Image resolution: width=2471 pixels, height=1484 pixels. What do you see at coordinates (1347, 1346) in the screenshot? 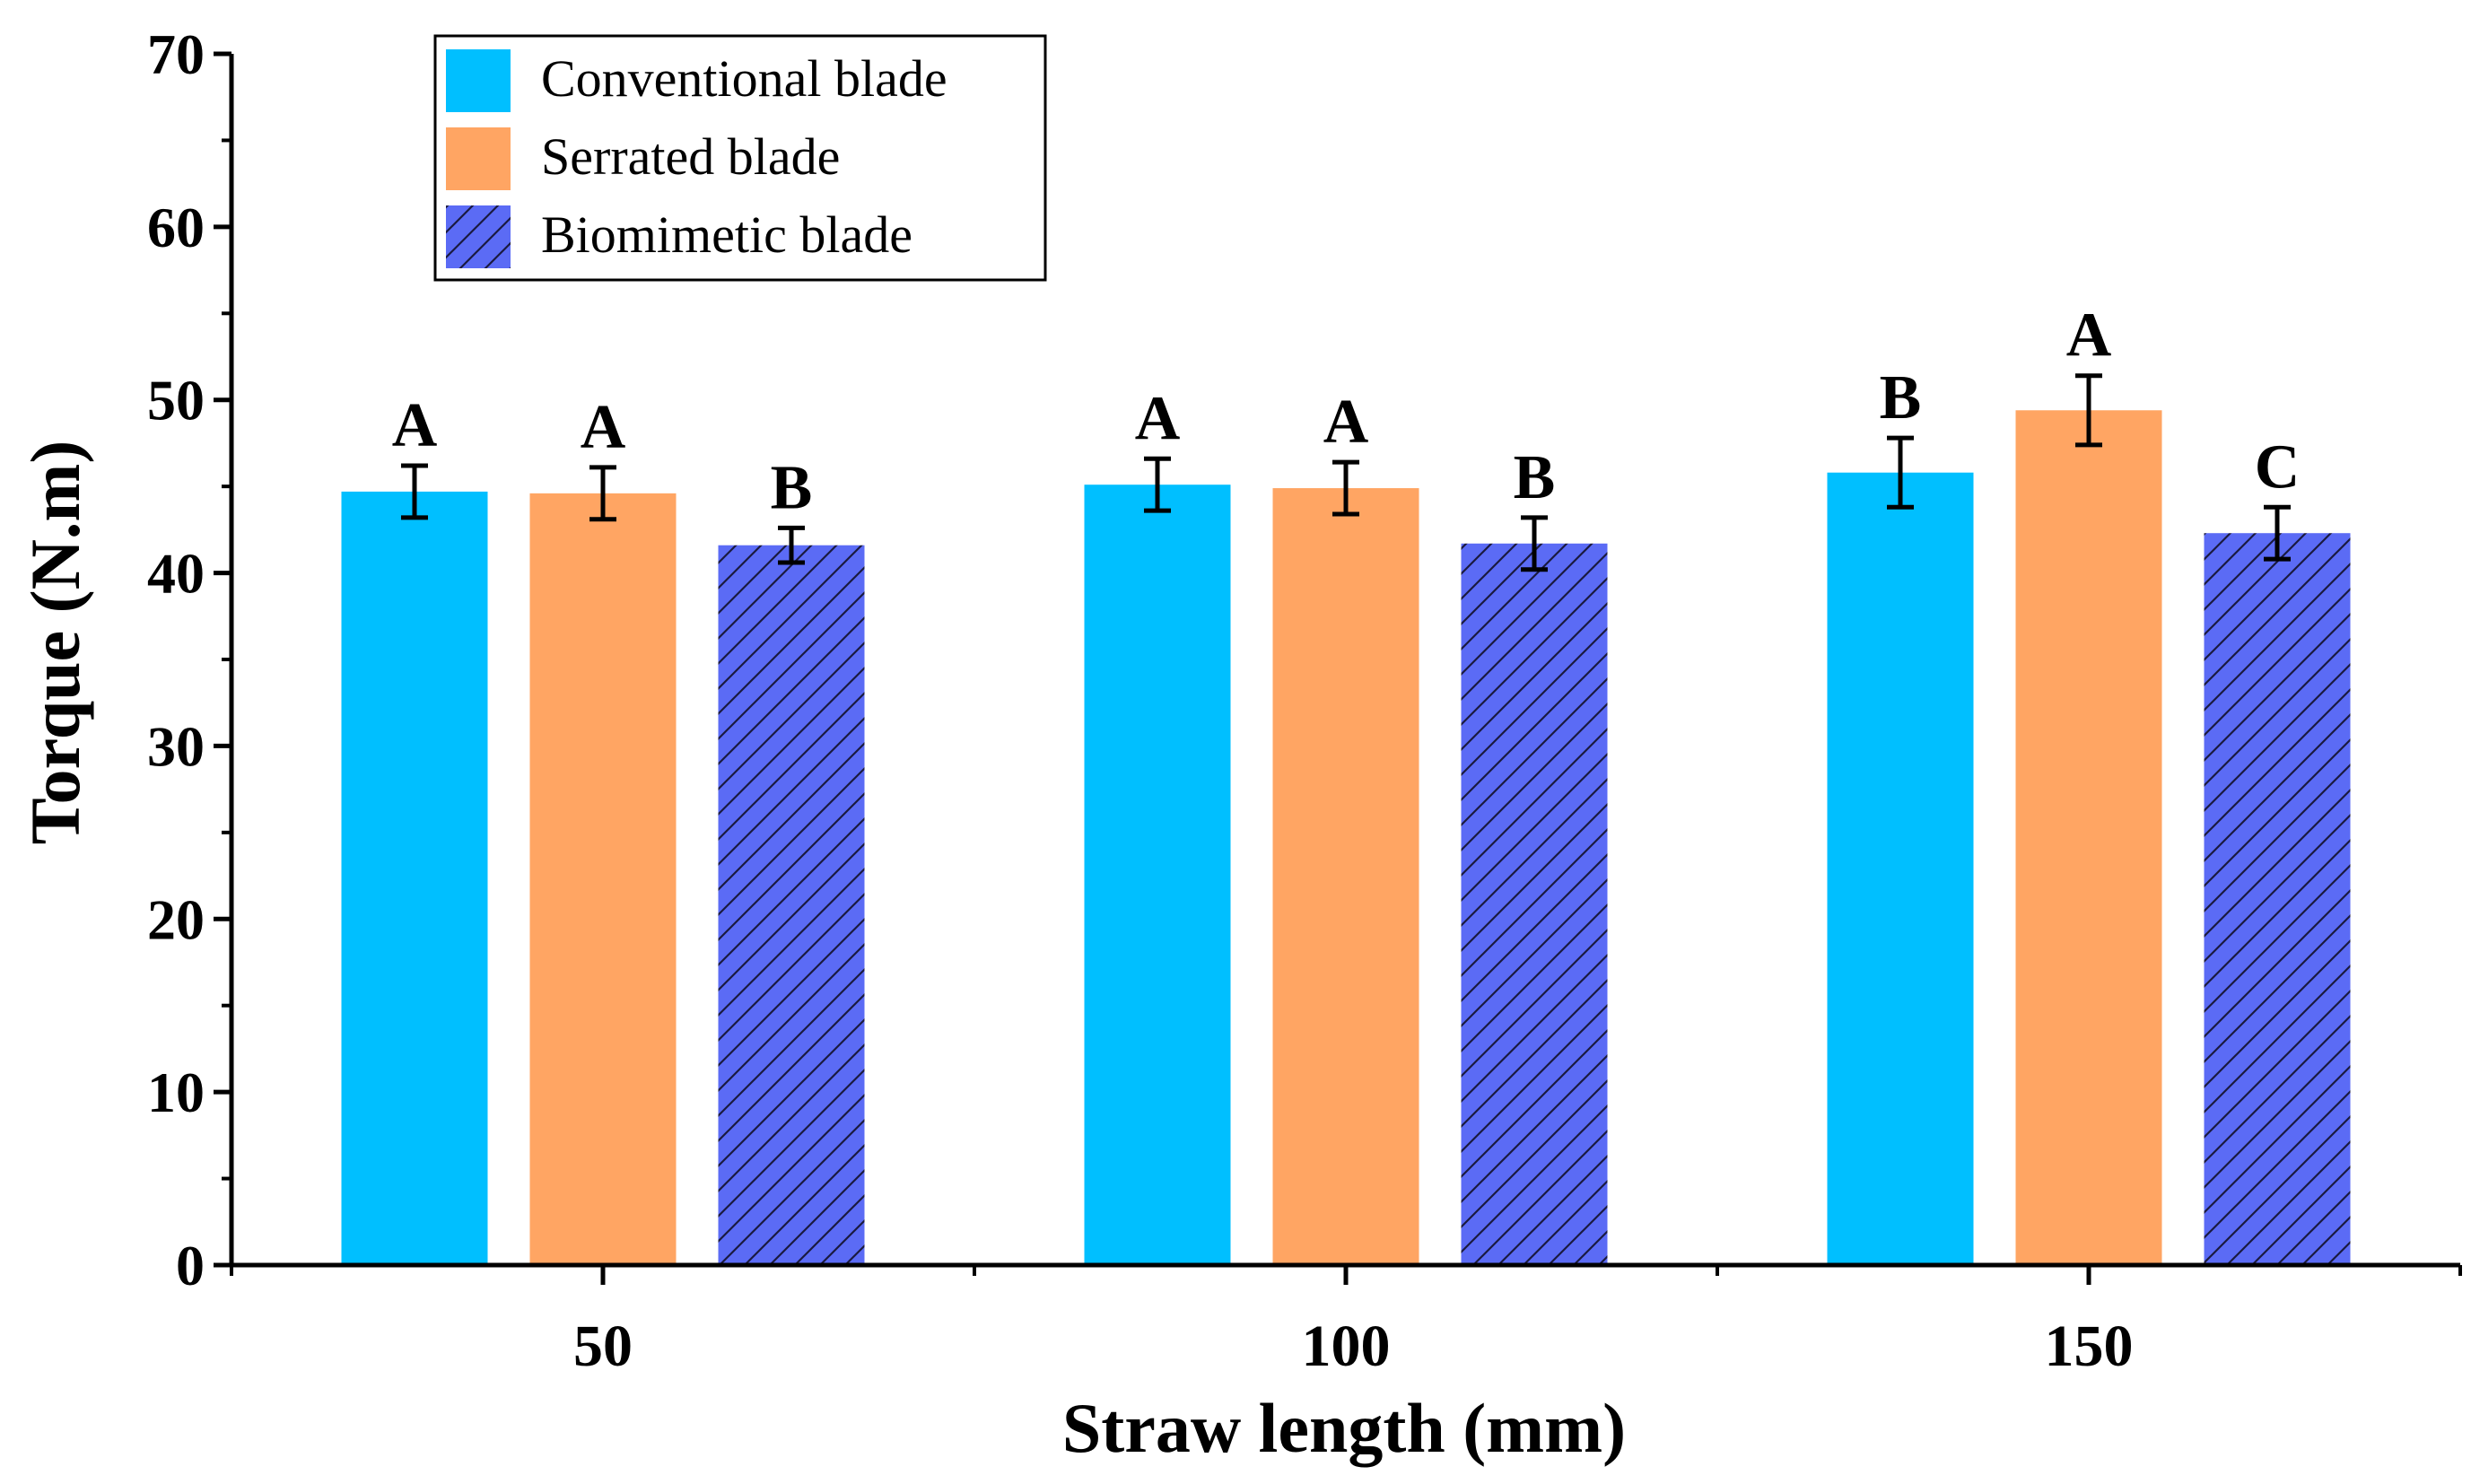
I see `x-tick-label: 100` at bounding box center [1347, 1346].